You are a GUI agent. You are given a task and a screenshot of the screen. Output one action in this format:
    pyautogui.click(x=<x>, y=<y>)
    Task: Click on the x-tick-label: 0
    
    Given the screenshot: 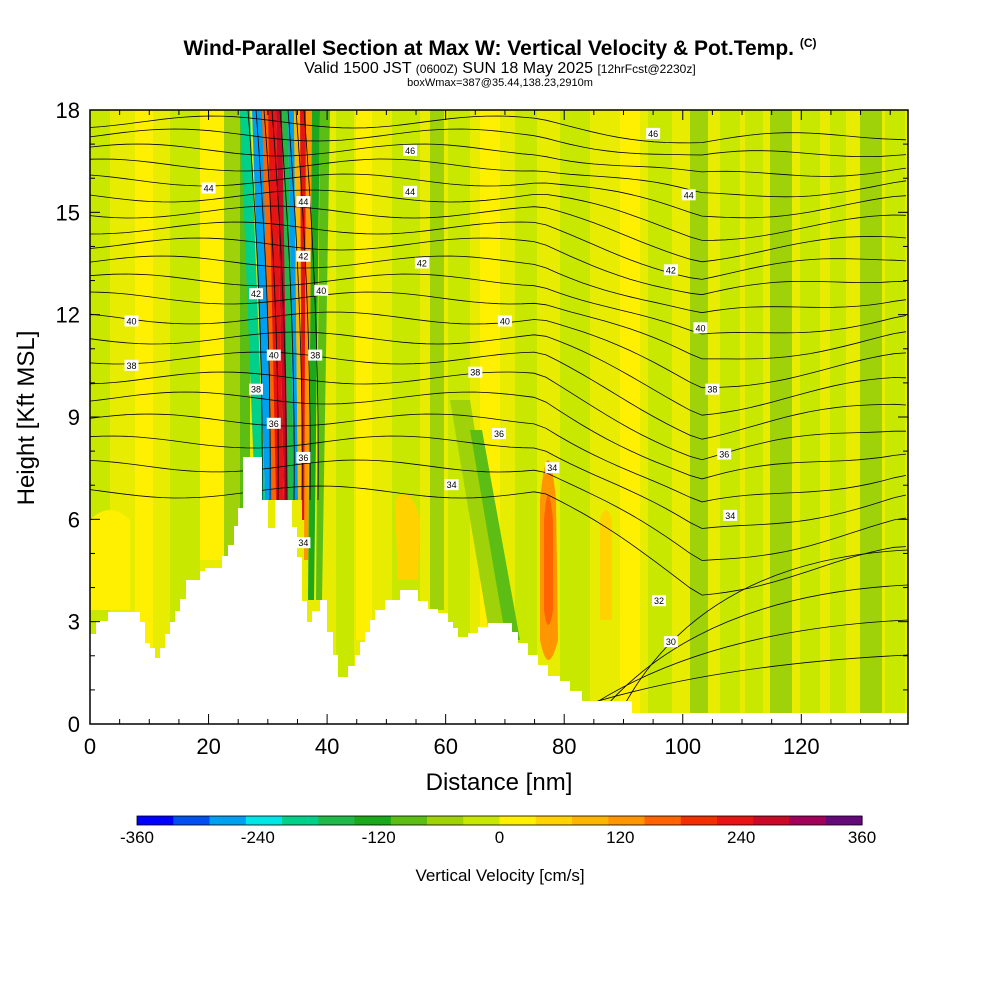 What is the action you would take?
    pyautogui.click(x=90, y=746)
    